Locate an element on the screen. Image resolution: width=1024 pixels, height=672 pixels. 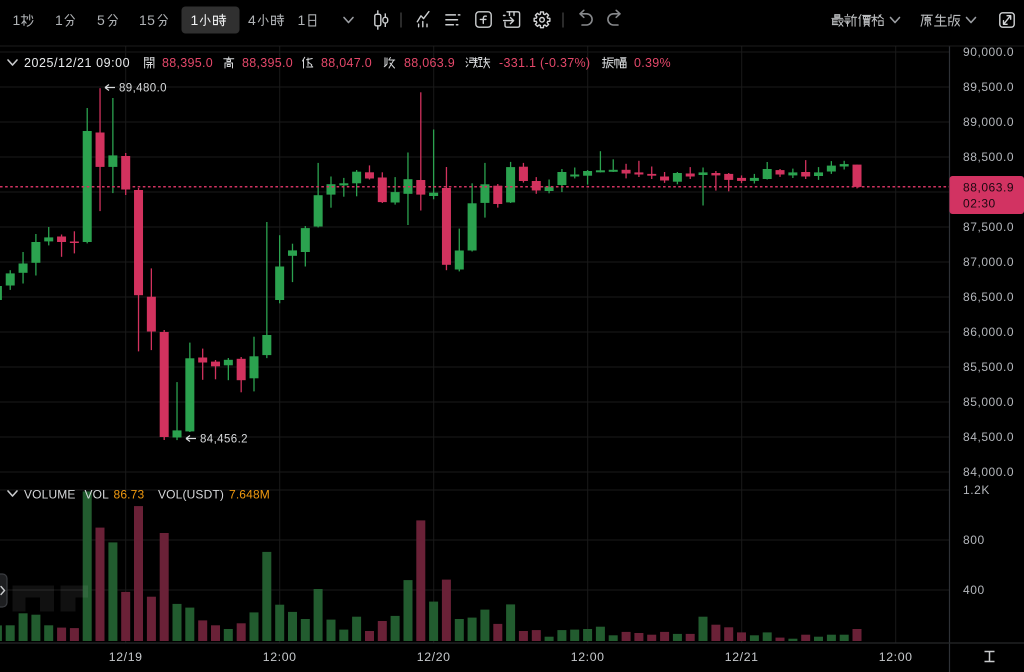
svg-text: 86.73 is located at coordinates (129, 495).